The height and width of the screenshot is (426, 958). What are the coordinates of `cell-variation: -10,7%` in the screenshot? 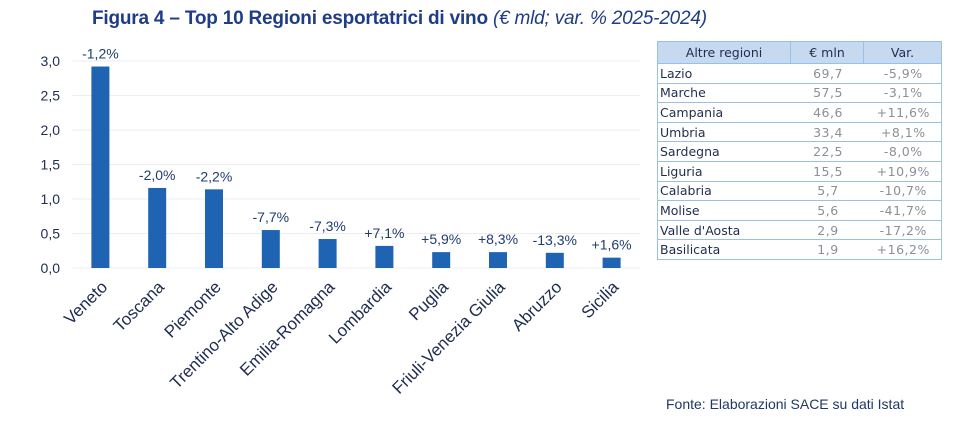 It's located at (902, 191).